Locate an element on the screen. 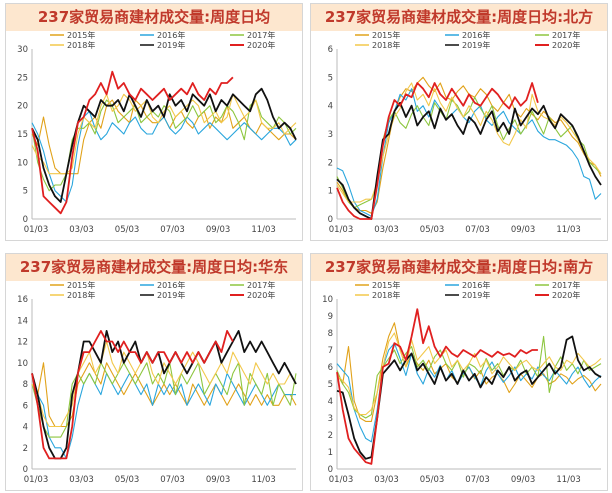 This screenshot has width=612, height=493. y-tick-label: 9 is located at coordinates (330, 317).